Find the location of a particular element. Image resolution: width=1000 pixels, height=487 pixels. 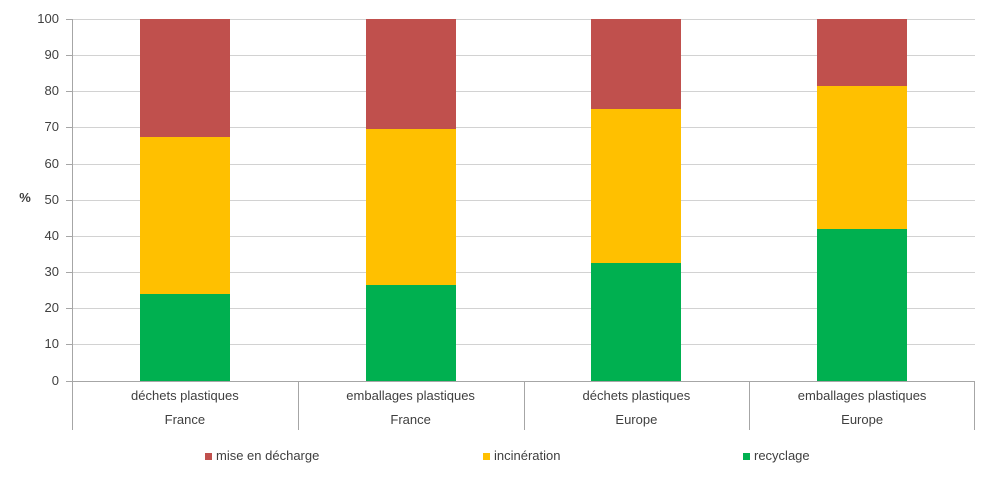

y-tick-label: 10 is located at coordinates (51, 344).